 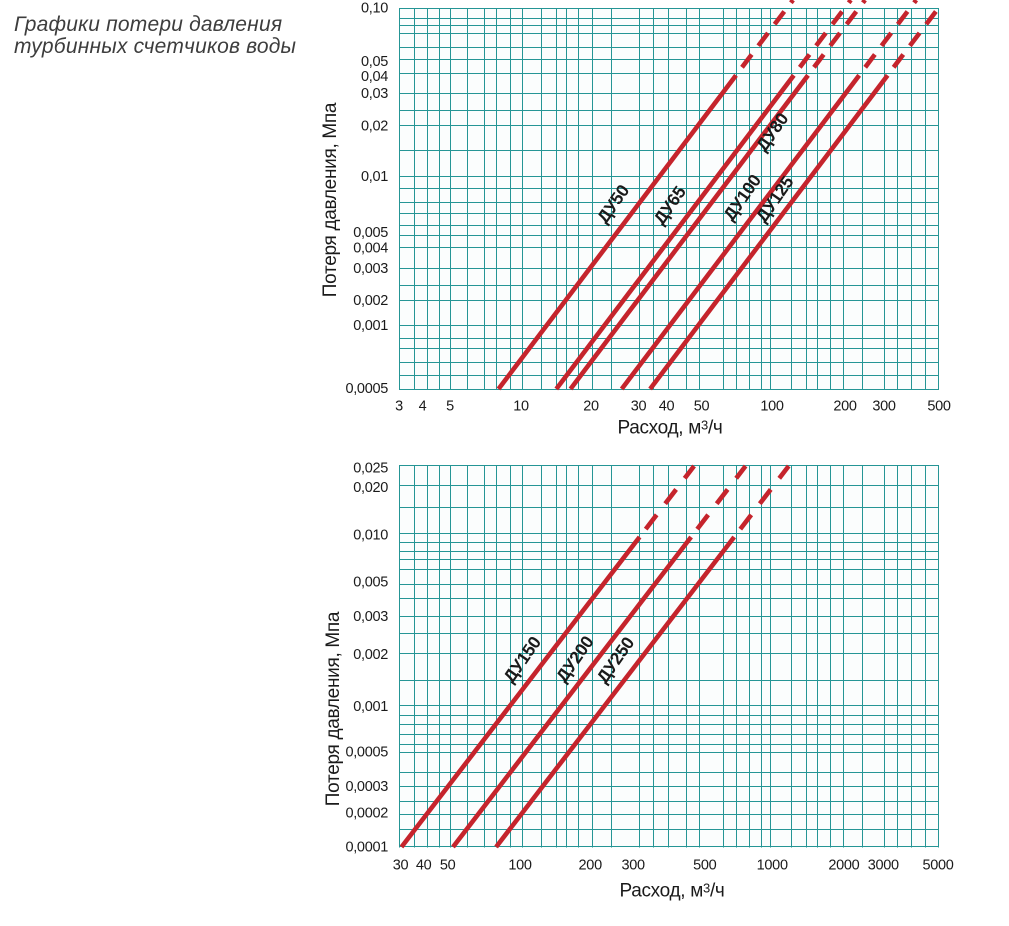 What do you see at coordinates (370, 536) in the screenshot?
I see `svg-text: 0,010` at bounding box center [370, 536].